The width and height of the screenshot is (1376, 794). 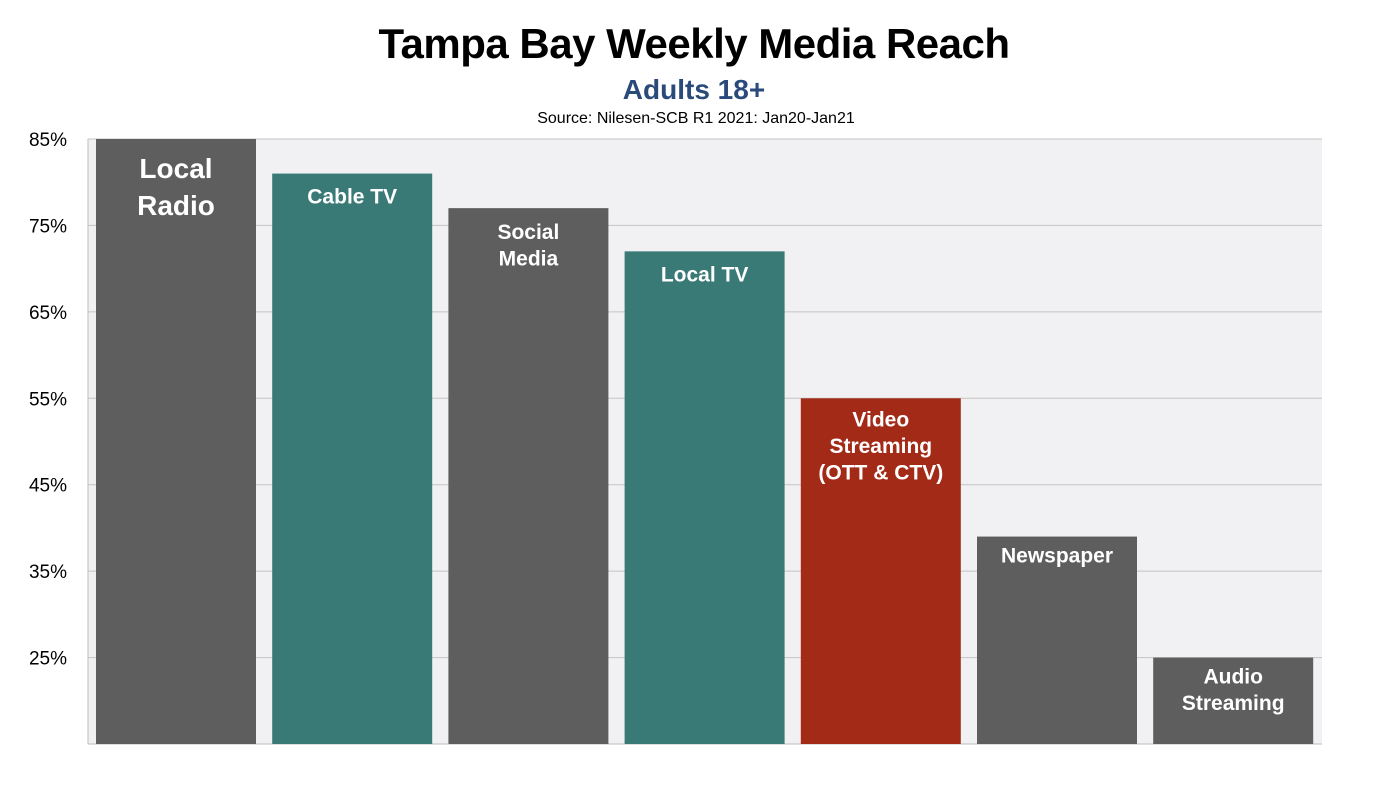 I want to click on bar-label-line: Local TV, so click(x=705, y=274).